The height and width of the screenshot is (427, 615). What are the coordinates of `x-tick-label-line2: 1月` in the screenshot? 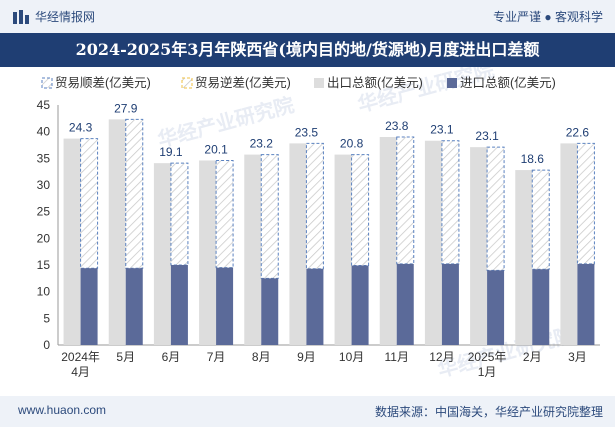 It's located at (487, 372).